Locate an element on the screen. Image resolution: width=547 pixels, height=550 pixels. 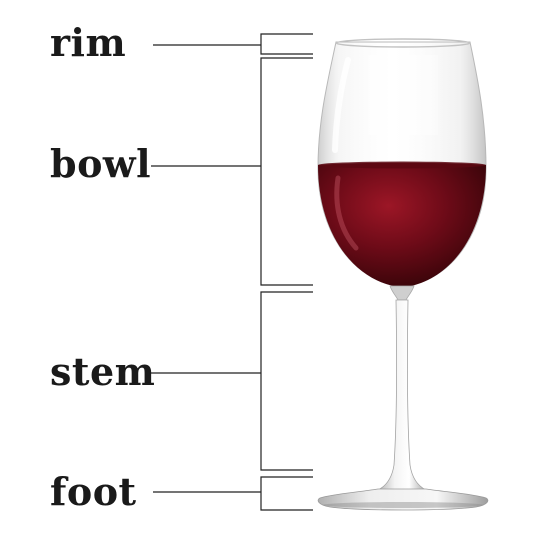
wine-surface is located at coordinates (402, 165).